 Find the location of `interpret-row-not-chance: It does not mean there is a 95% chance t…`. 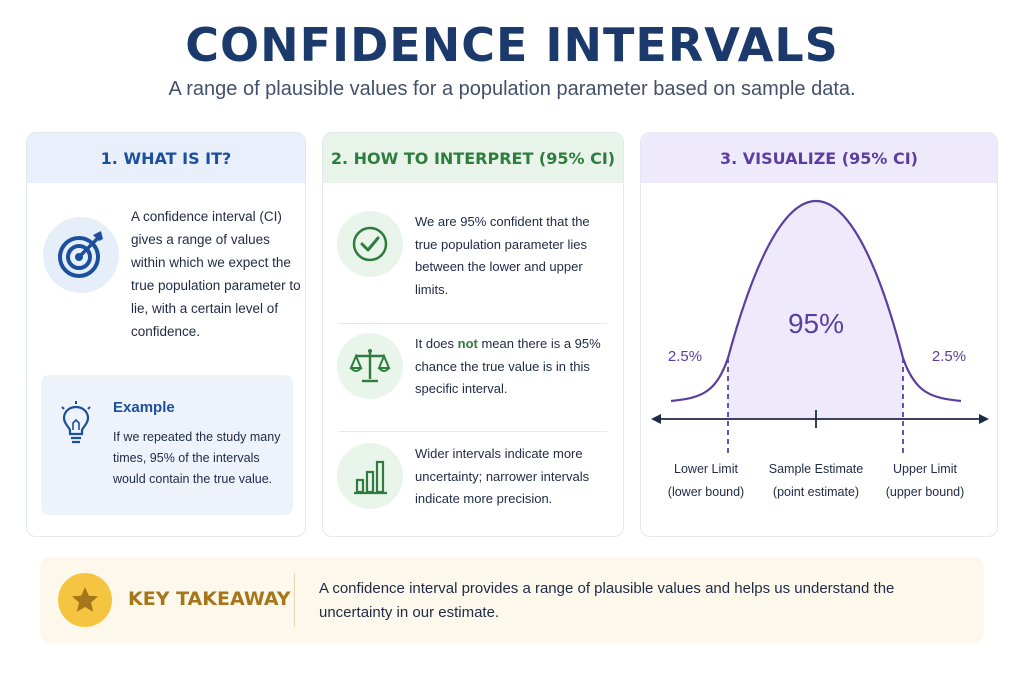

interpret-row-not-chance: It does not mean there is a 95% chance t… is located at coordinates (473, 378).